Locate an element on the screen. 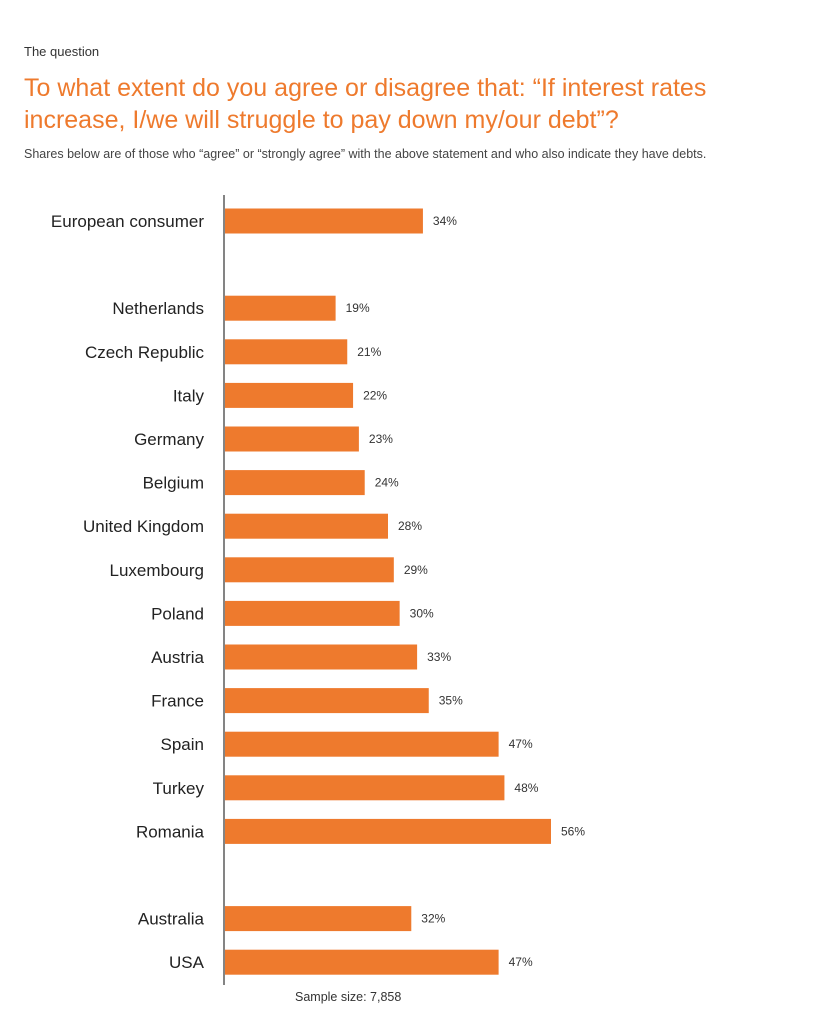 The image size is (837, 1024). bar-netherlands is located at coordinates (280, 308).